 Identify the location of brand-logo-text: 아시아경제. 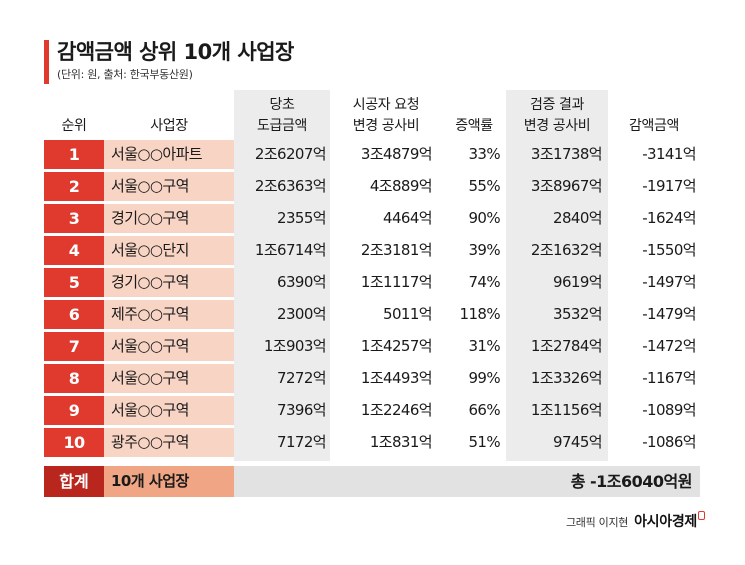
(665, 522).